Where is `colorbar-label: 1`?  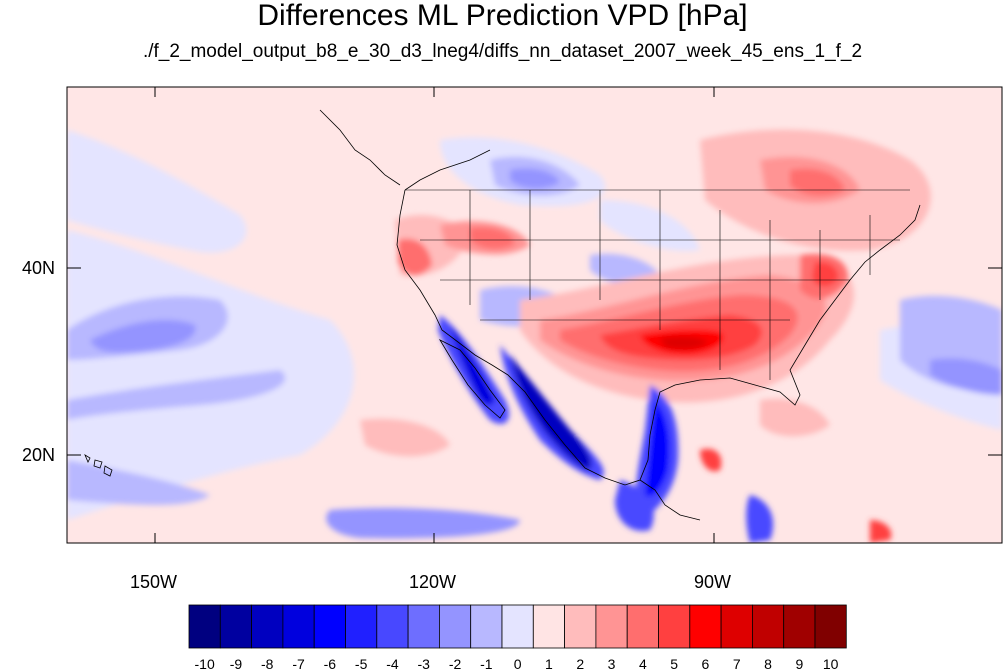
colorbar-label: 1 is located at coordinates (549, 664).